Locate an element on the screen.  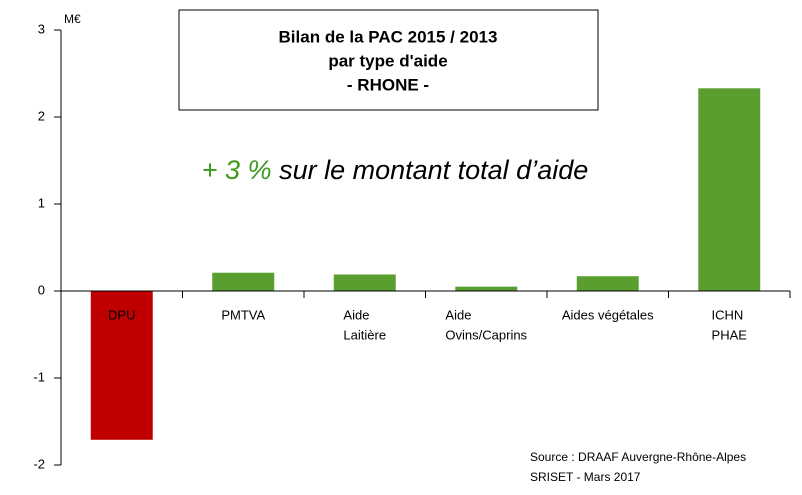
annotation: + 3 % sur le montant total d’aide is located at coordinates (395, 170).